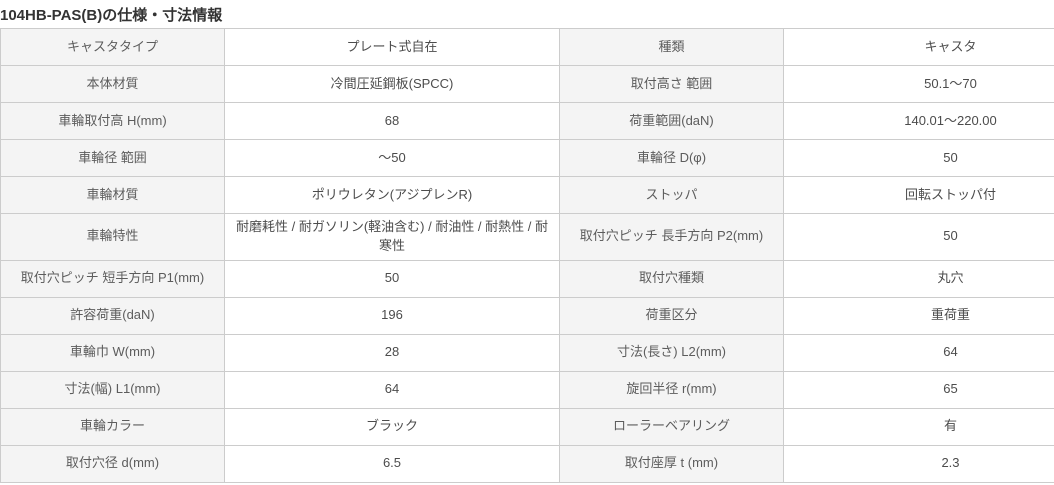 This screenshot has width=1054, height=485. Describe the element at coordinates (671, 121) in the screenshot. I see `spec-label-cell: 荷重範囲(daN)` at that location.